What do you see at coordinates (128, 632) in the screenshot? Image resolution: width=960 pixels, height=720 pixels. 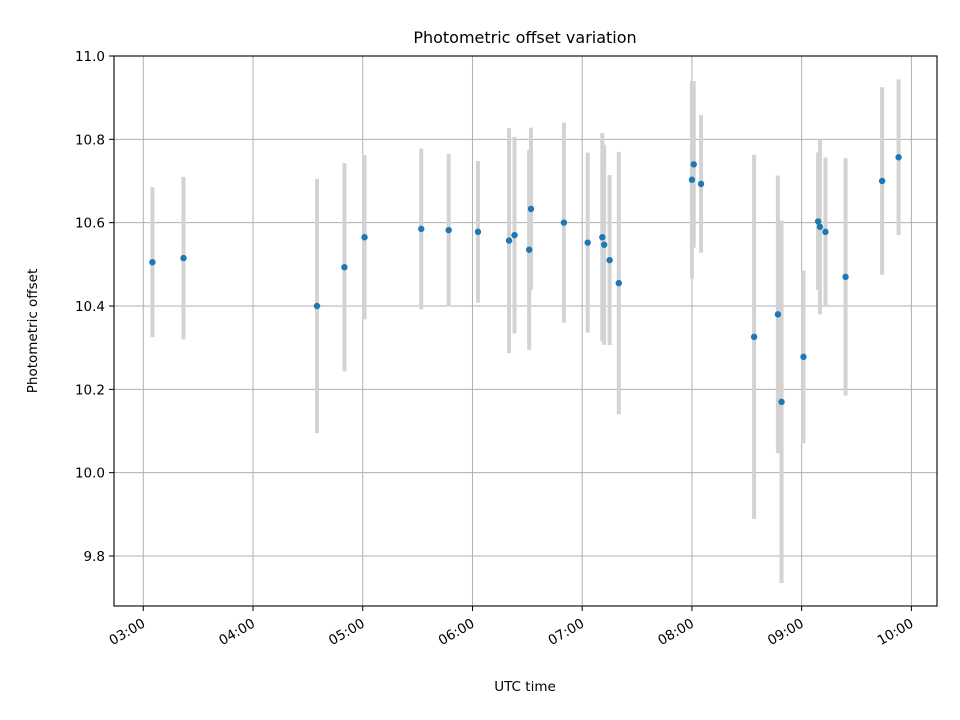 I see `x-tick-label: 03:00` at bounding box center [128, 632].